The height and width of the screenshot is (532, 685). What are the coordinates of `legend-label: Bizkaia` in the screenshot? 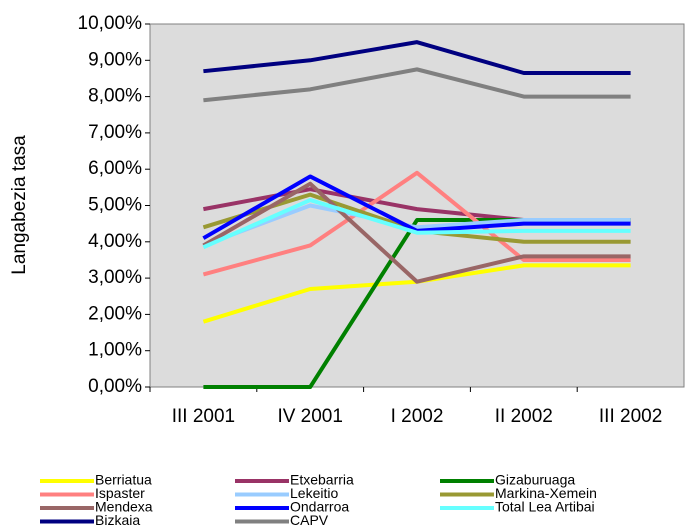 It's located at (117, 520).